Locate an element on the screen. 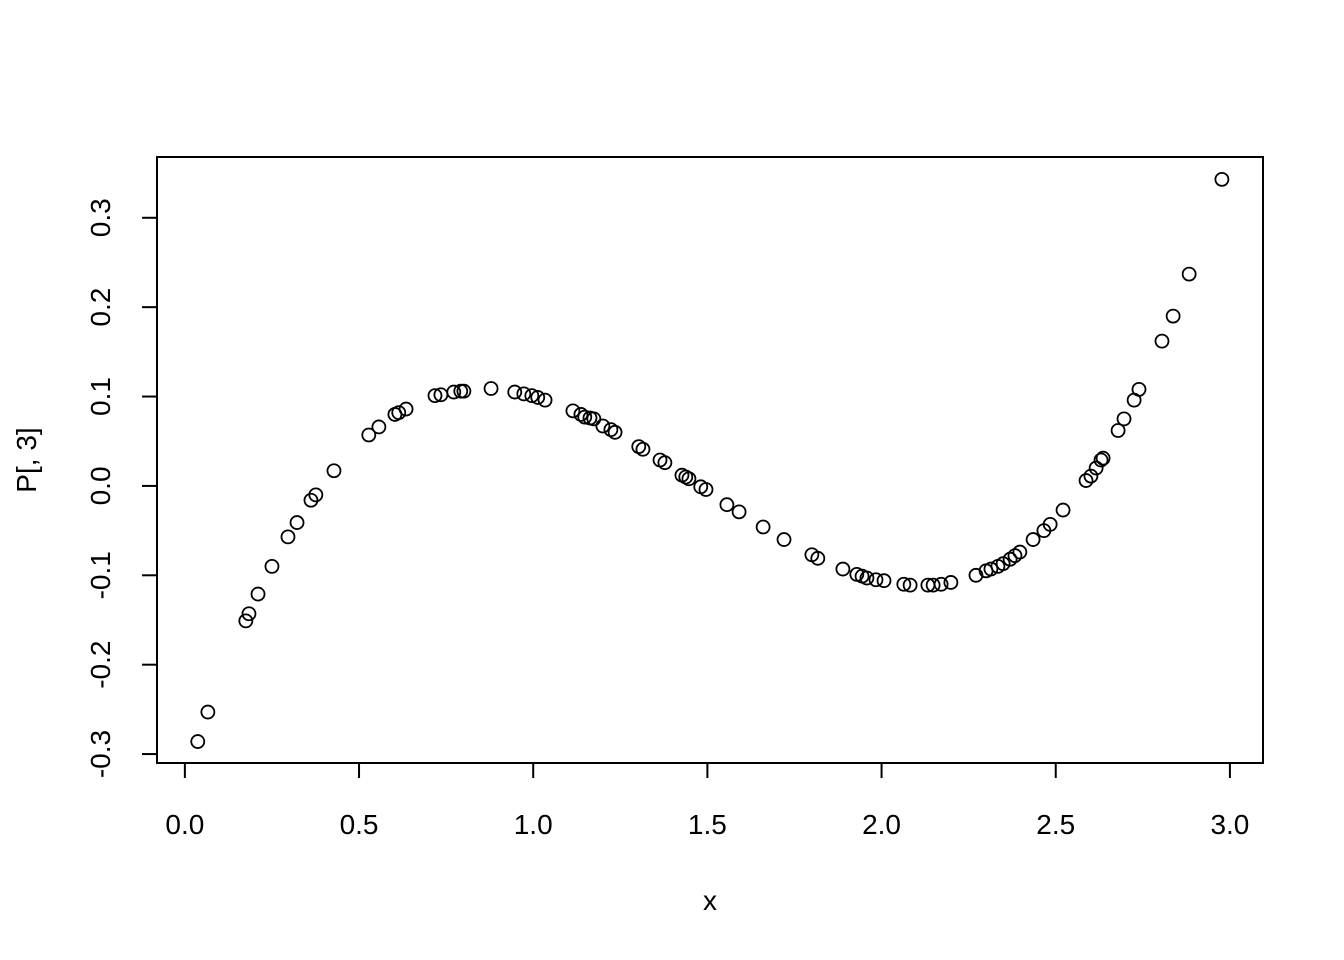 The width and height of the screenshot is (1344, 960). x-tick-label: 2.0 is located at coordinates (881, 824).